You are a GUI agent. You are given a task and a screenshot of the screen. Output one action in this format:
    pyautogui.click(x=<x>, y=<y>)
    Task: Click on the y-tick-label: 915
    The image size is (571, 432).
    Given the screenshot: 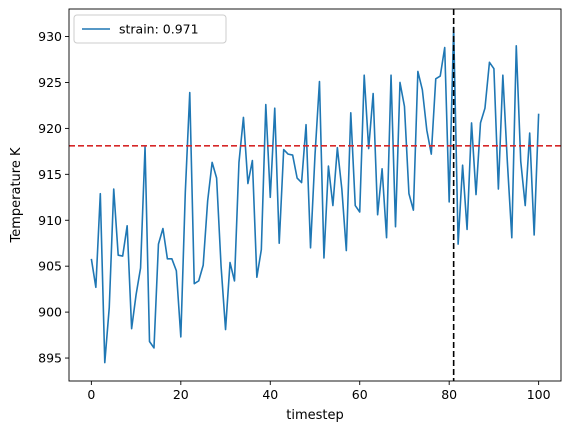 What is the action you would take?
    pyautogui.click(x=50, y=174)
    